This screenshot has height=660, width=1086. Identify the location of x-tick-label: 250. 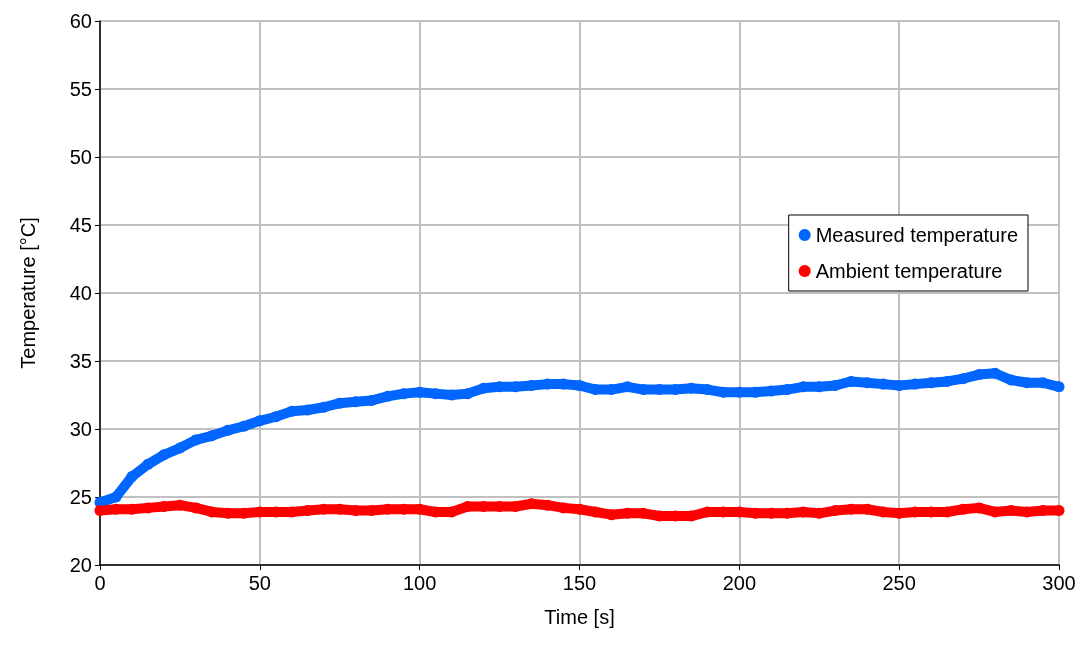
(899, 583).